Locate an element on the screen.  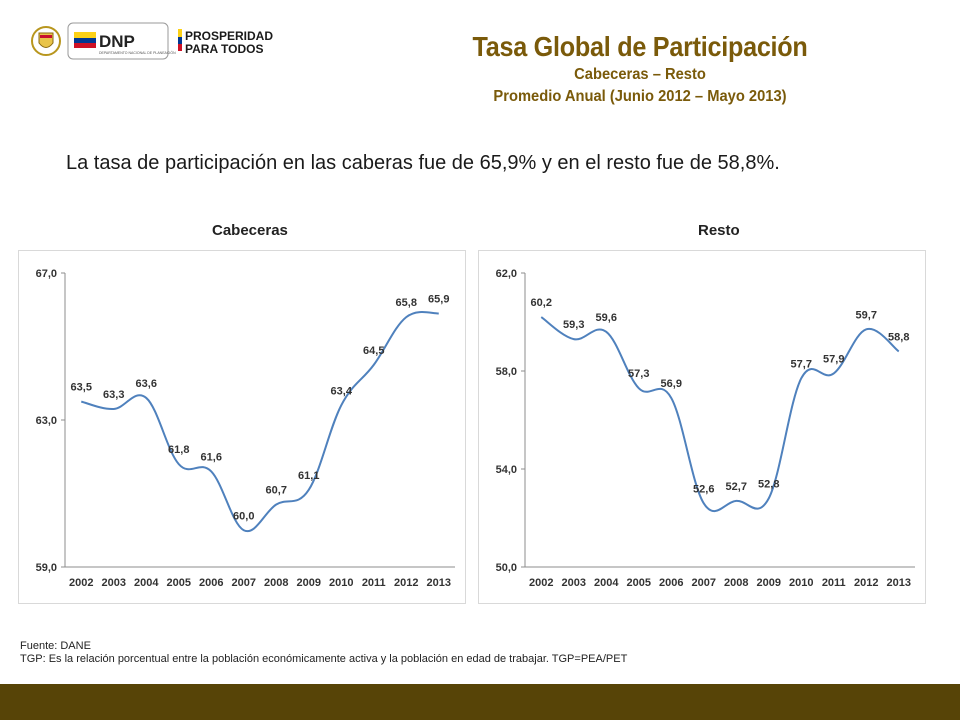
data-label: 61,8 is located at coordinates (178, 450).